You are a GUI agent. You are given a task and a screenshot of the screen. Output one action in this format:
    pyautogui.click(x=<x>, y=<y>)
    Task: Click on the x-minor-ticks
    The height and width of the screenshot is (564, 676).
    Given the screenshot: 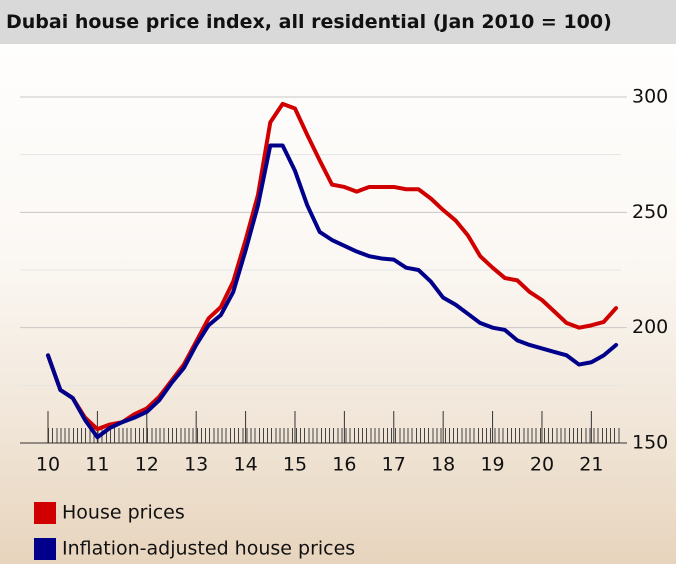 What is the action you would take?
    pyautogui.click(x=334, y=435)
    